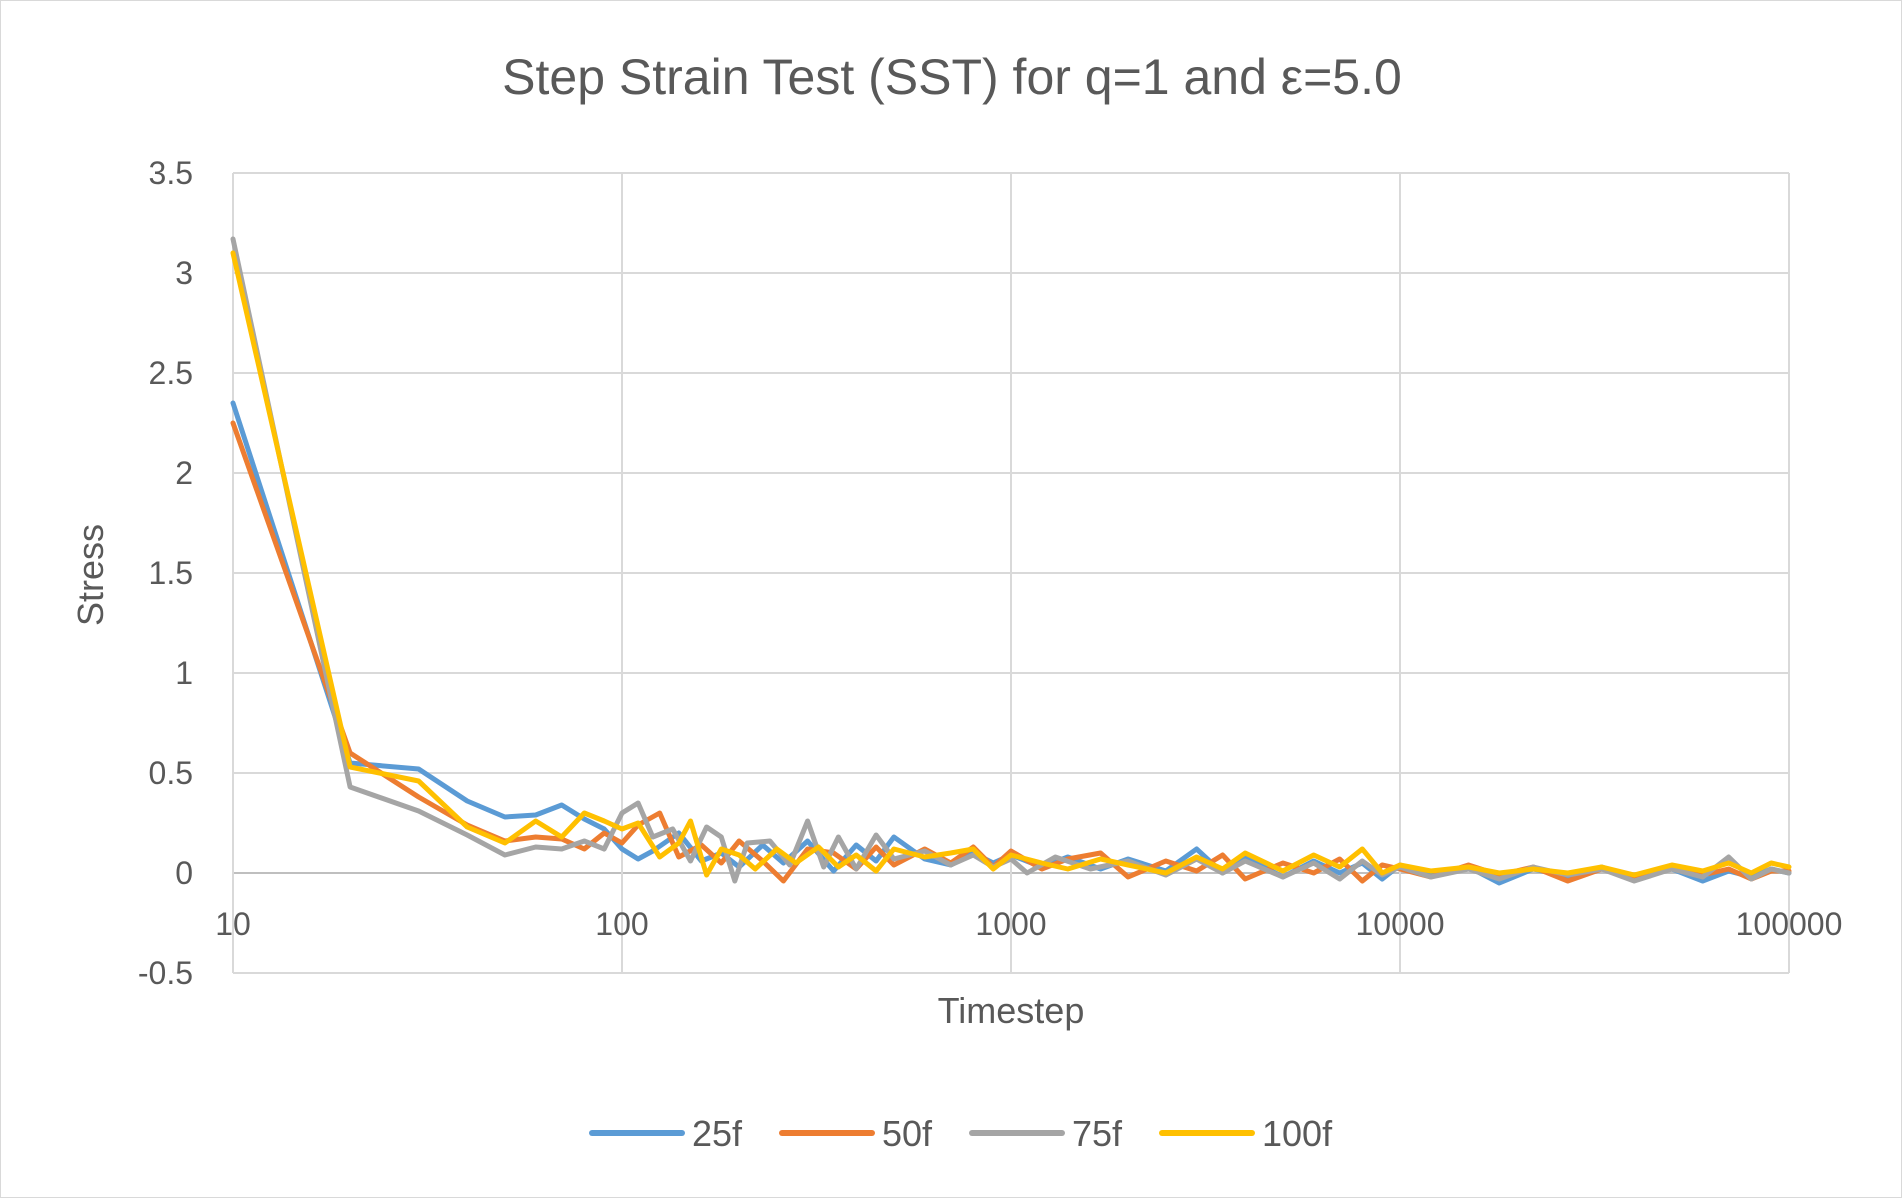  Describe the element at coordinates (184, 473) in the screenshot. I see `y-tick-label: 2` at that location.